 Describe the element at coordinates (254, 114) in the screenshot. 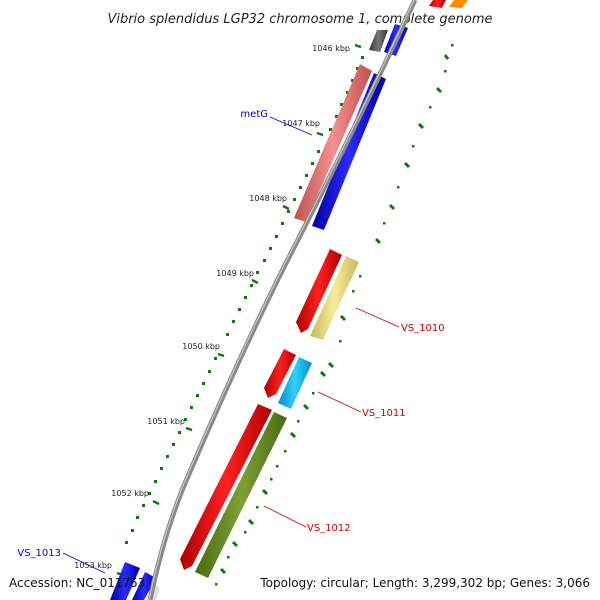

I see `gene-label-metG: metG` at that location.